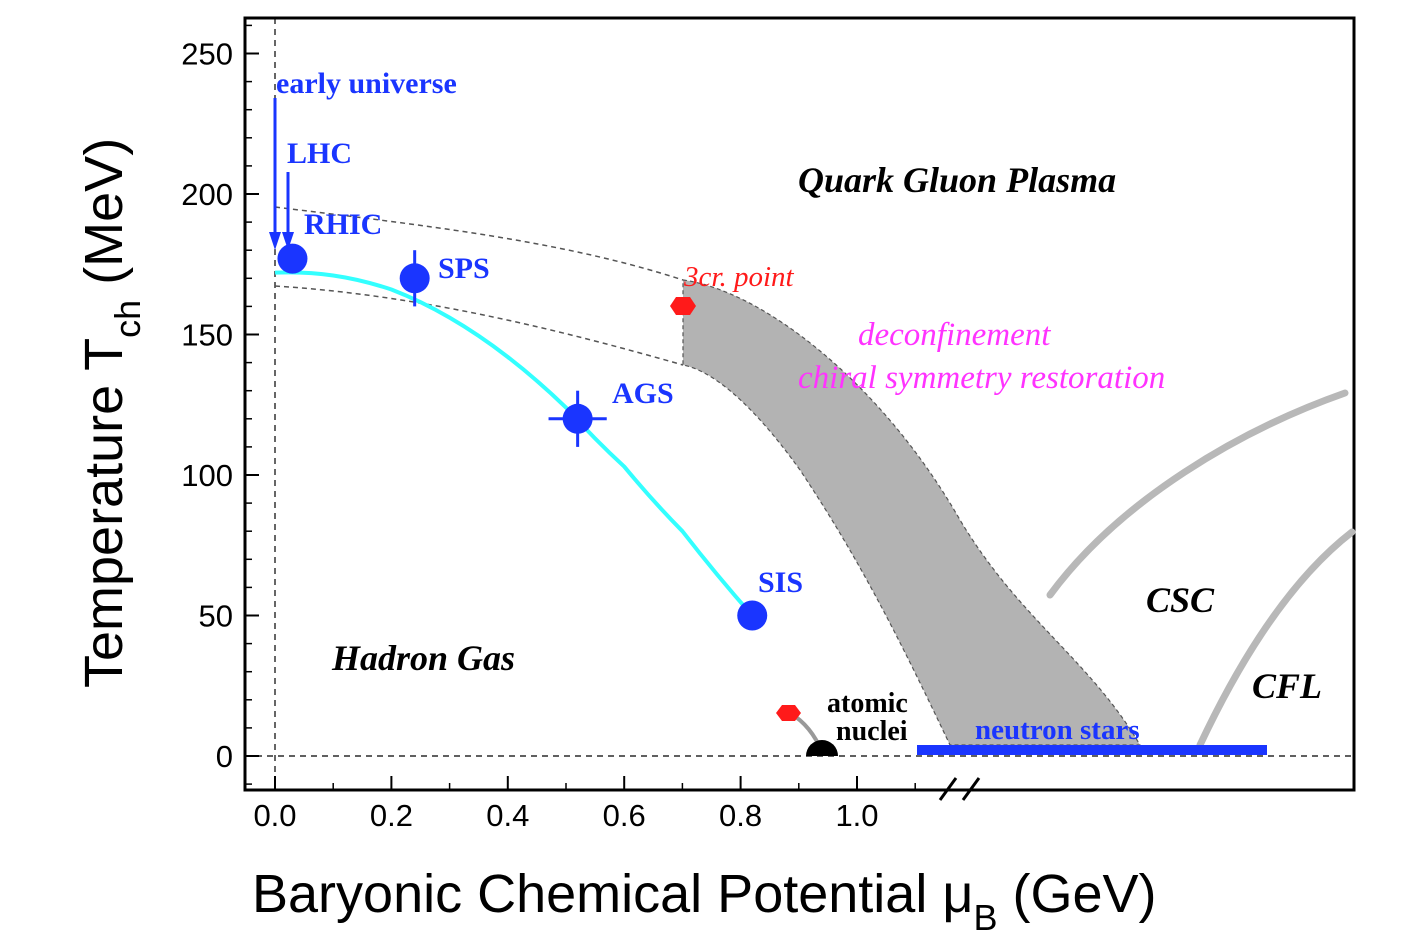 The height and width of the screenshot is (952, 1402). I want to click on x-tick-label: 1.0, so click(856, 815).